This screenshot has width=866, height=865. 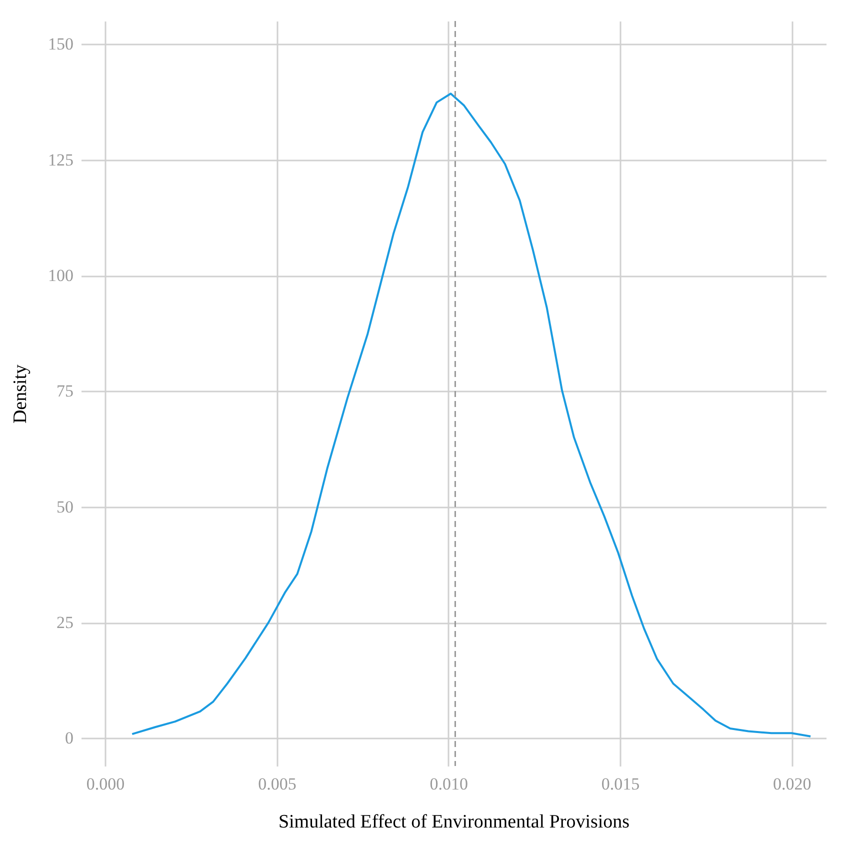 I want to click on x-tick-label: 0.000, so click(x=105, y=784).